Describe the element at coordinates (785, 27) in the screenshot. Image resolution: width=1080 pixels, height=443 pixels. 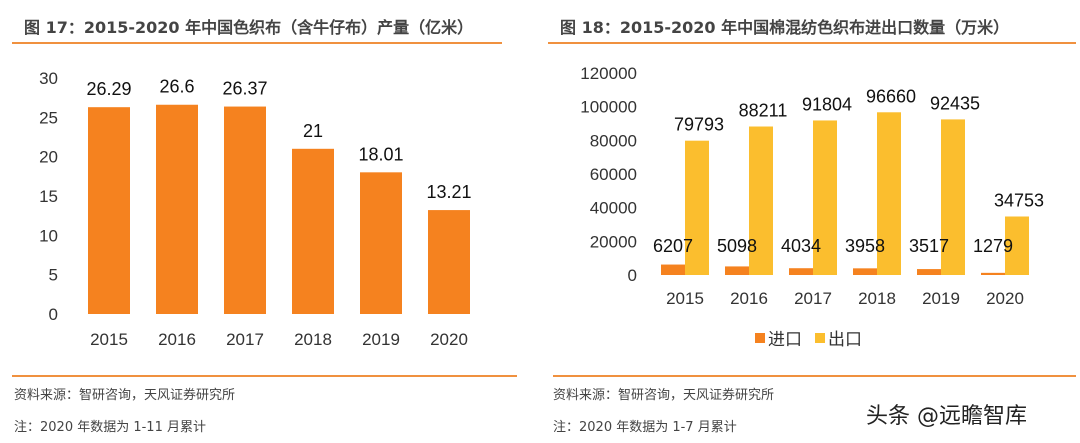
I see `chart2-title: 图 18：2015-2020 年中国棉混纺色织布进出口数量（万米）` at that location.